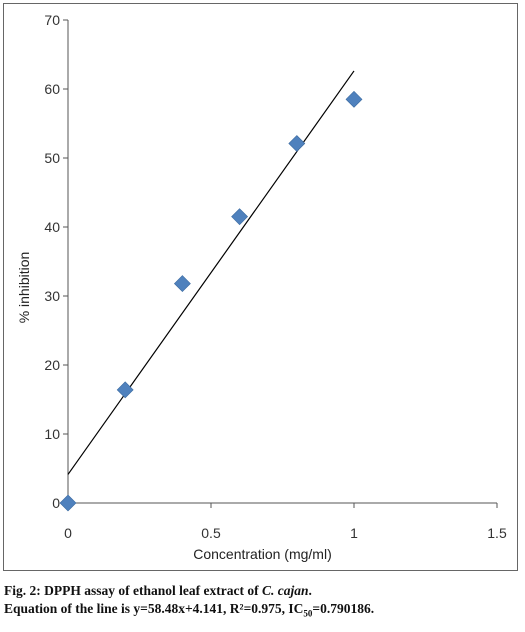 This screenshot has width=525, height=632. Describe the element at coordinates (56, 261) in the screenshot. I see `y-ticks: 0 10 20 30 40 50 60 70` at that location.